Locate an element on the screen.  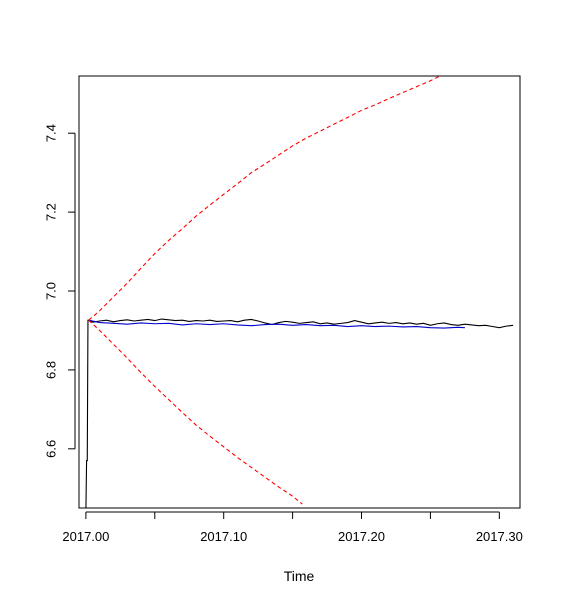
y-axis: 6.6 6.8 7.0 7.2 7.4 is located at coordinates (59, 291).